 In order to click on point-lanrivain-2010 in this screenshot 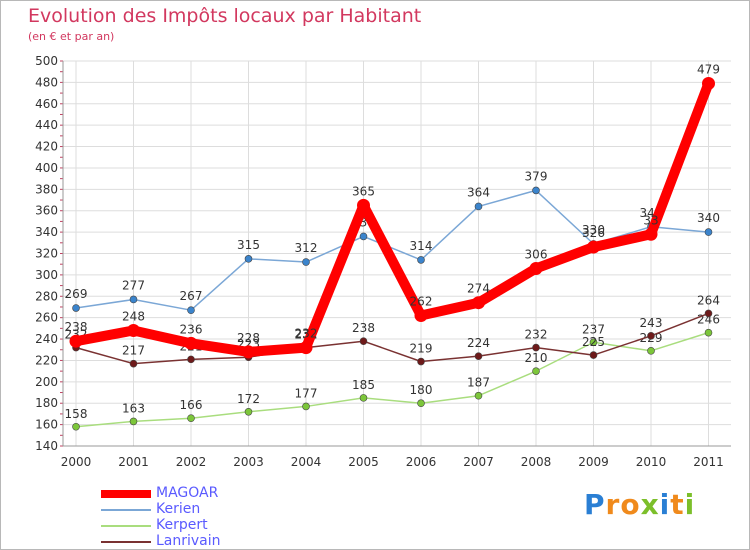, I will do `click(651, 336)`.